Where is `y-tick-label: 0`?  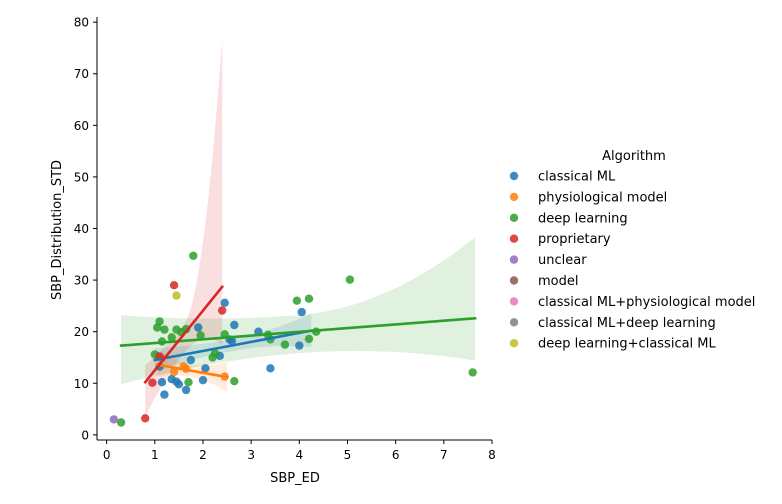
y-tick-label: 0 is located at coordinates (85, 435).